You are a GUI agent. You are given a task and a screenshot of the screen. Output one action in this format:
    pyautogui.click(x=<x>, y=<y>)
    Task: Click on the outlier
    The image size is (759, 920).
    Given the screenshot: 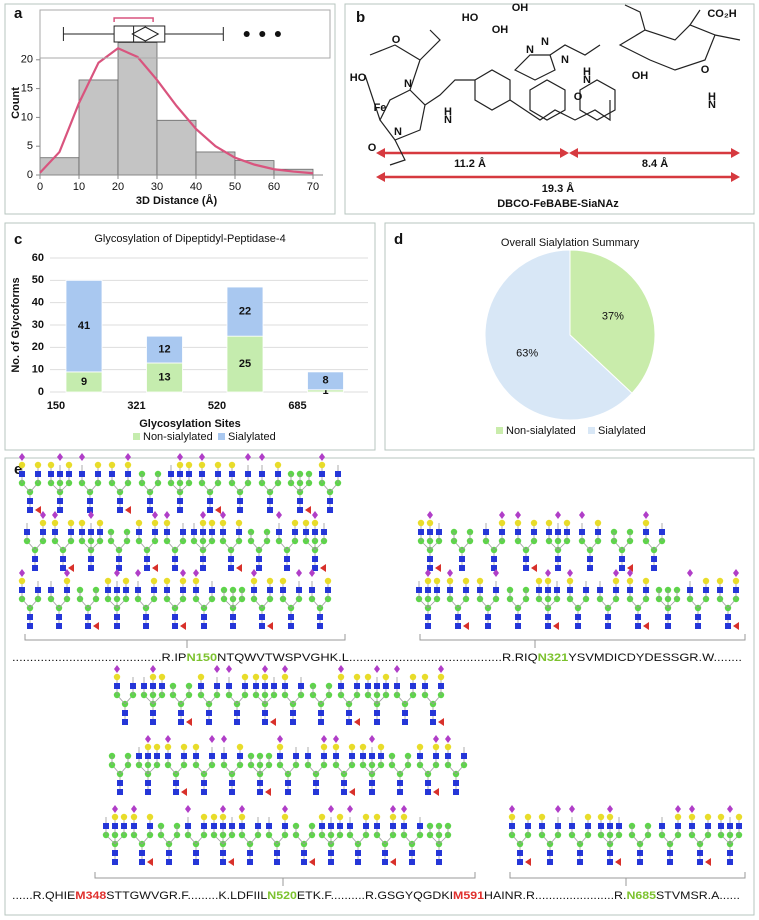 What is the action you would take?
    pyautogui.click(x=277, y=34)
    